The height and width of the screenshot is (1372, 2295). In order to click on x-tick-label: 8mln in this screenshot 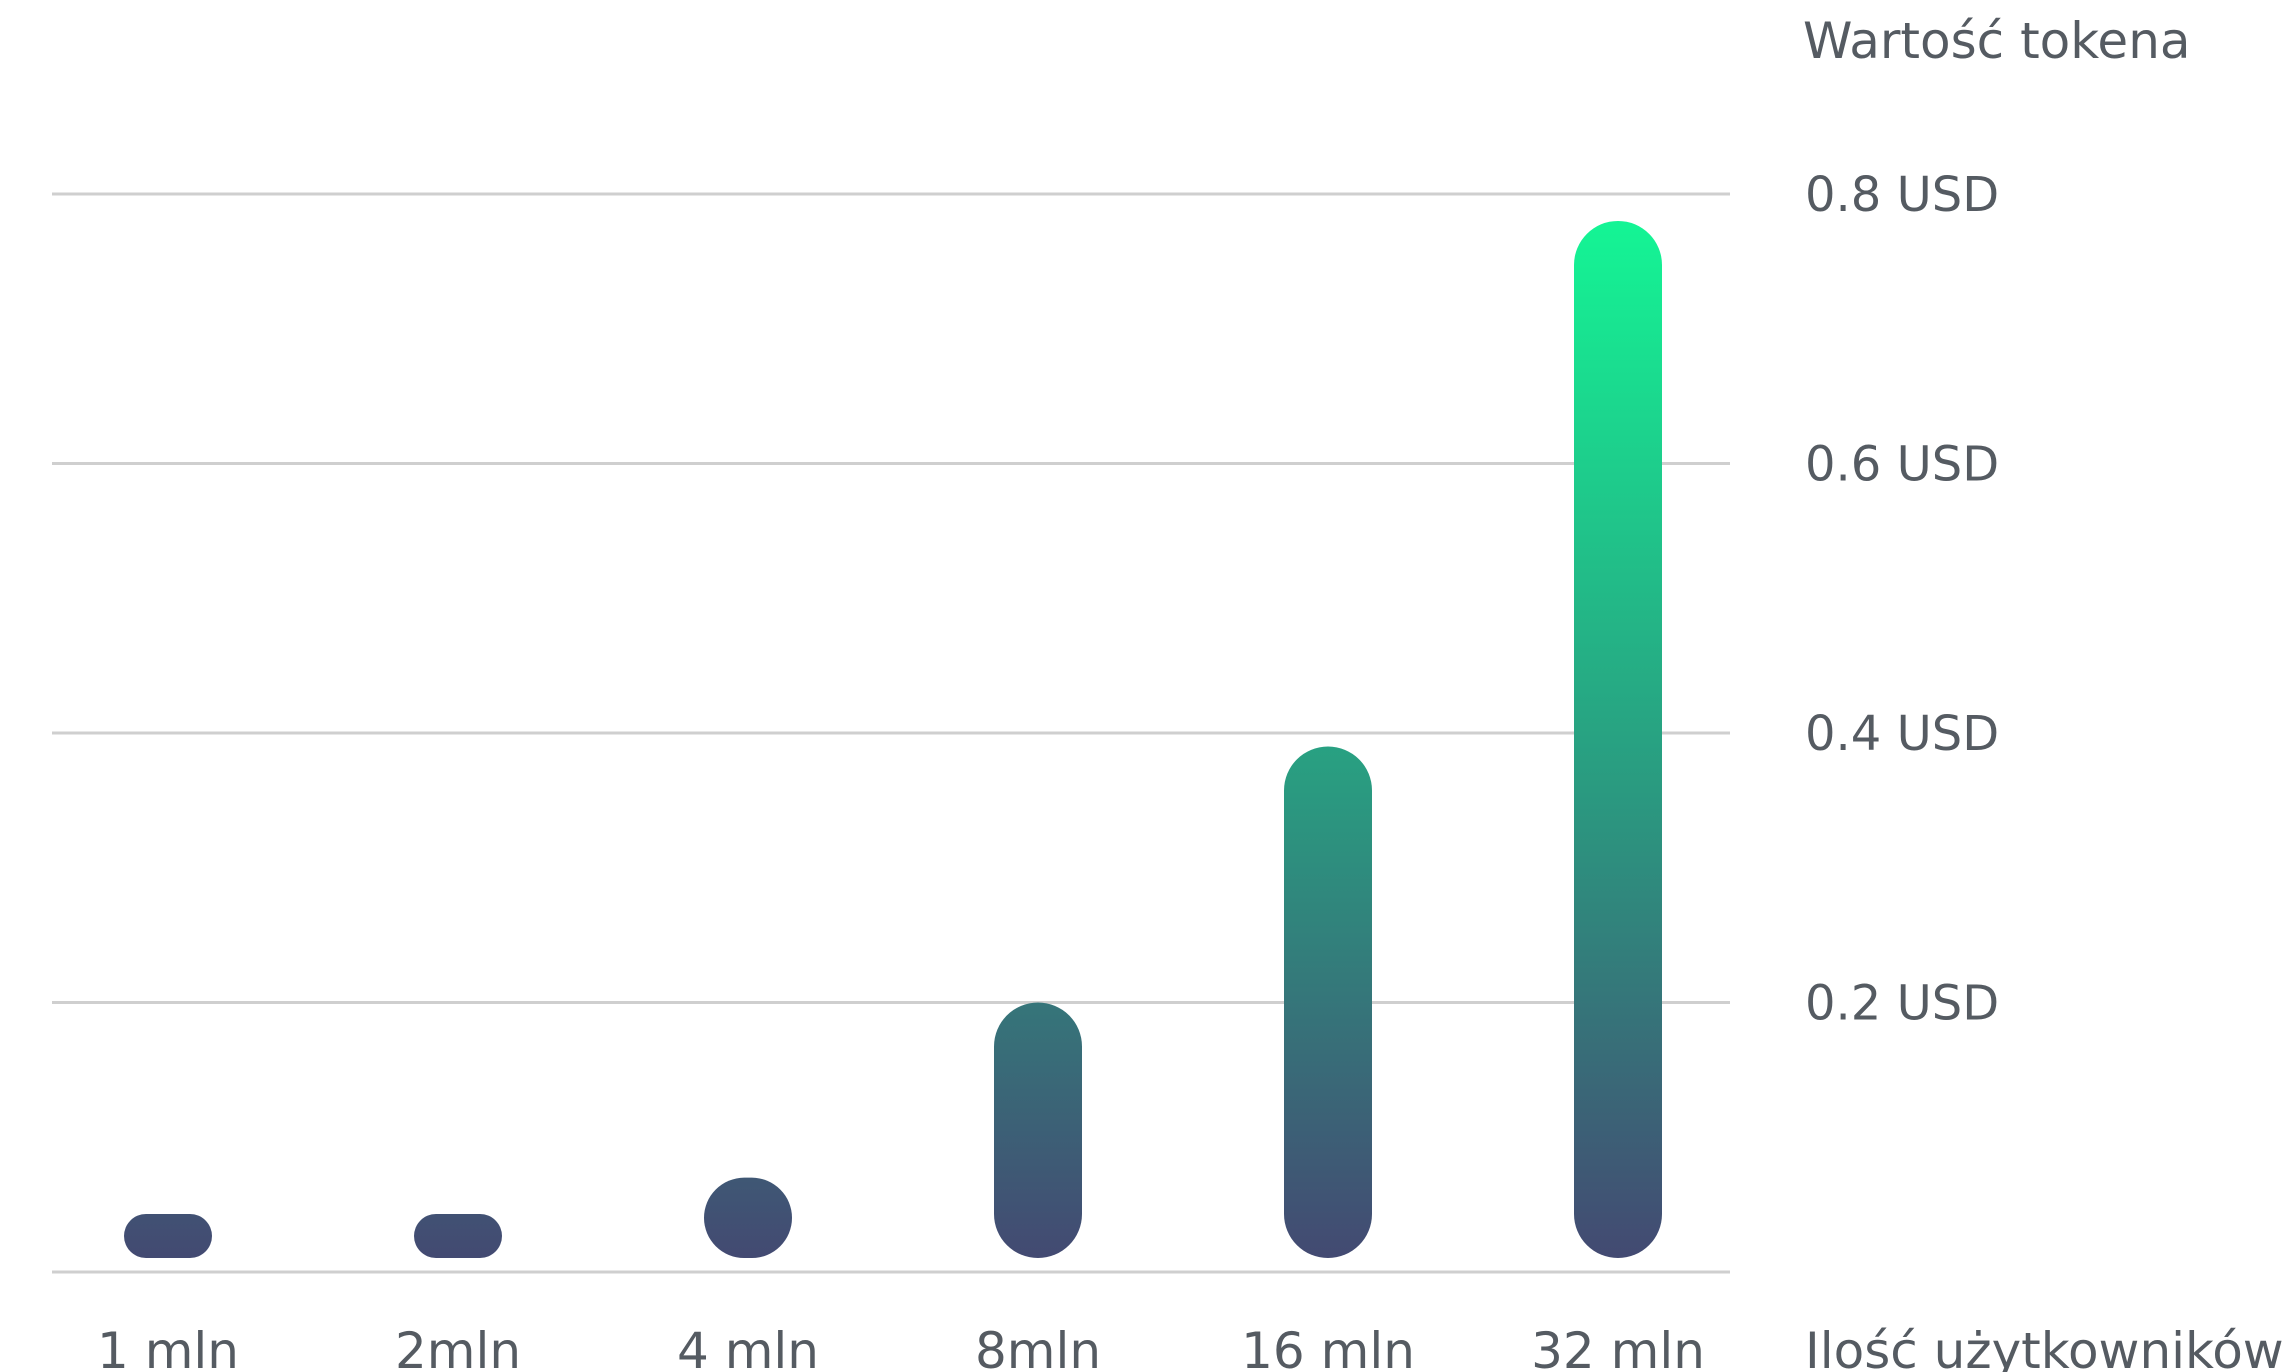, I will do `click(1038, 1347)`.